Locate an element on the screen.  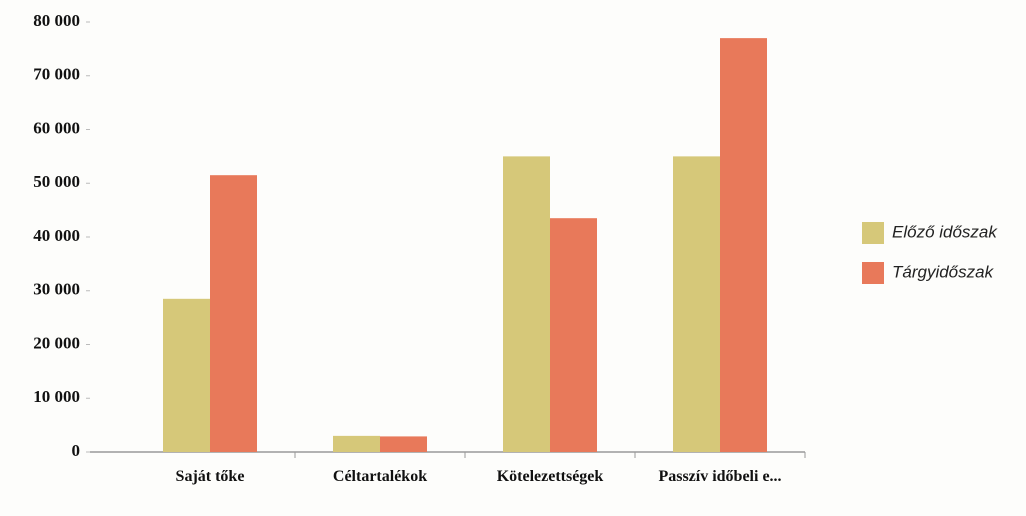
y-tick-label: 60 000 is located at coordinates (56, 127).